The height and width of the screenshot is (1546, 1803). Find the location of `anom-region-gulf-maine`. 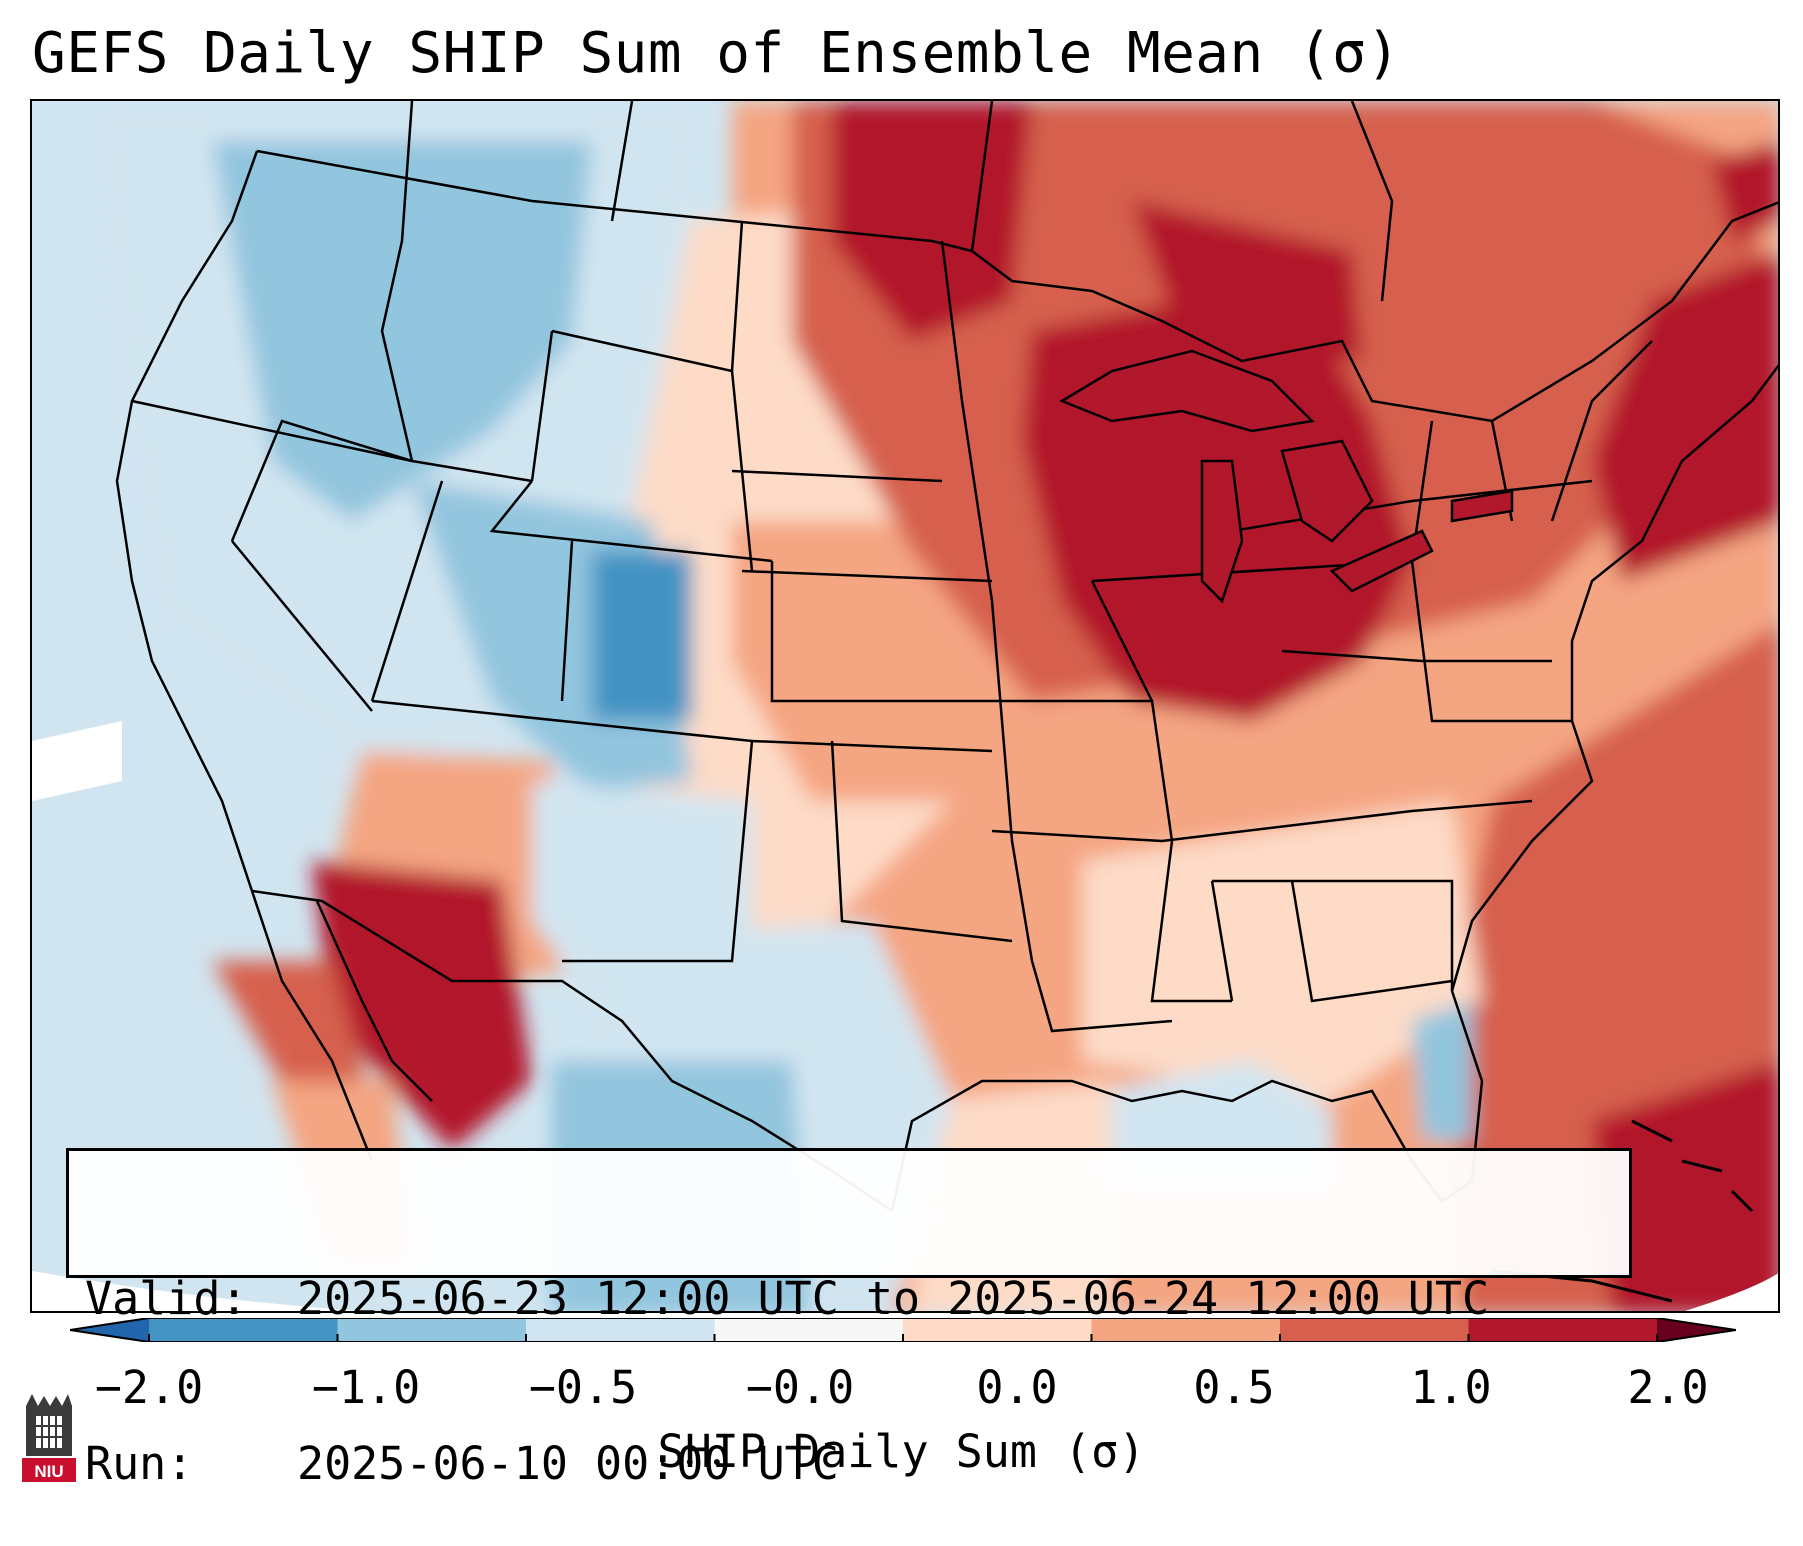

anom-region-gulf-maine is located at coordinates (1745, 191).